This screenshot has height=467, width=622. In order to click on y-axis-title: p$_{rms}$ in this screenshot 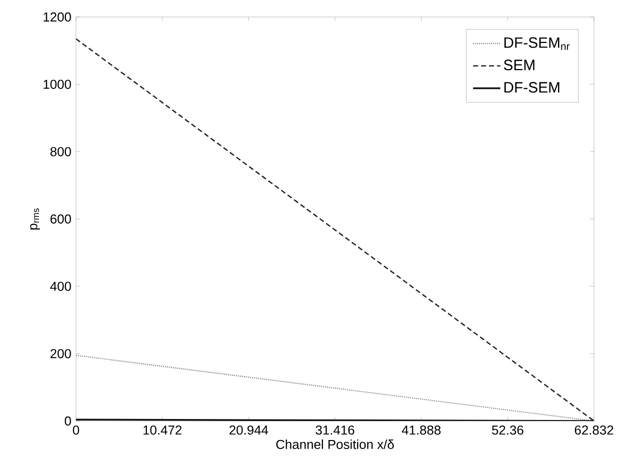, I will do `click(35, 219)`.